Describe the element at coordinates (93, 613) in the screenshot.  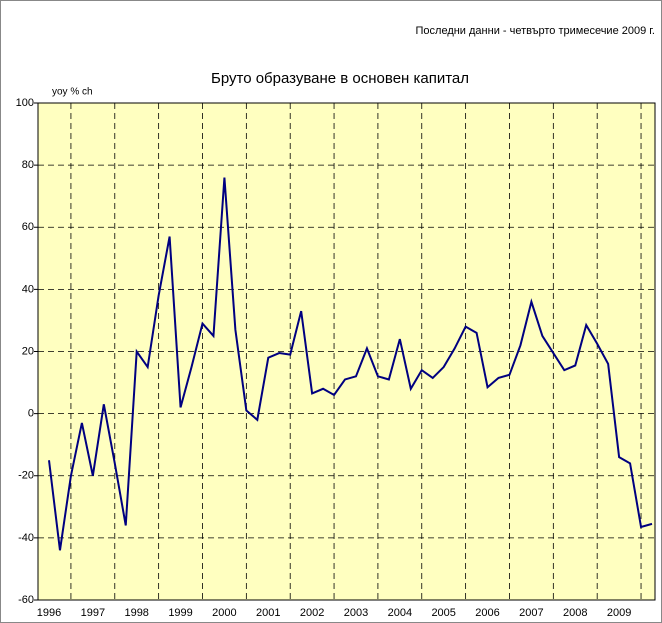
I see `x-tick-label: 1997` at that location.